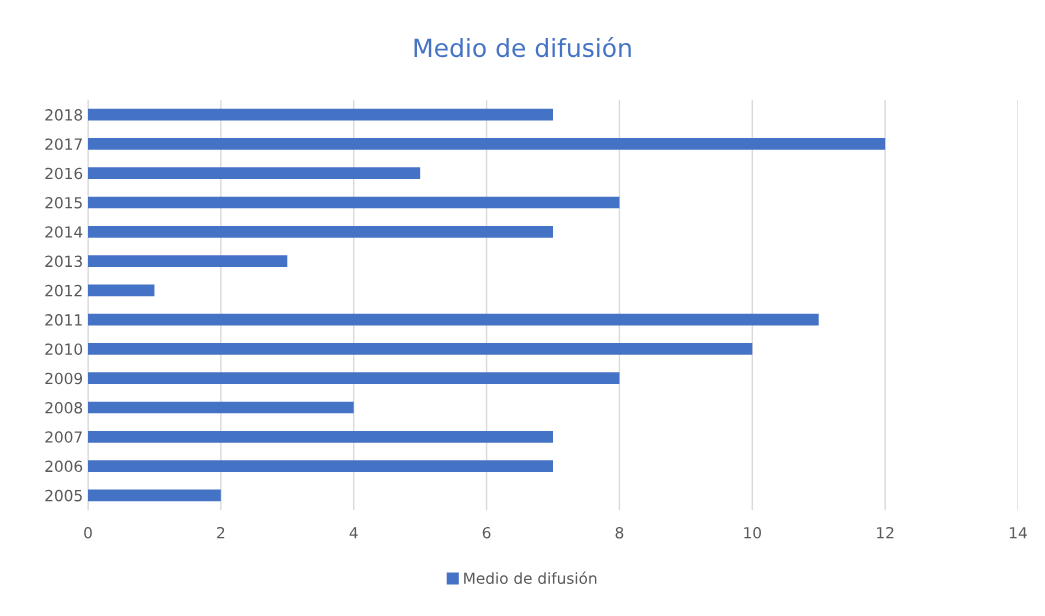  Describe the element at coordinates (1018, 533) in the screenshot. I see `x-tick-label: 14` at that location.